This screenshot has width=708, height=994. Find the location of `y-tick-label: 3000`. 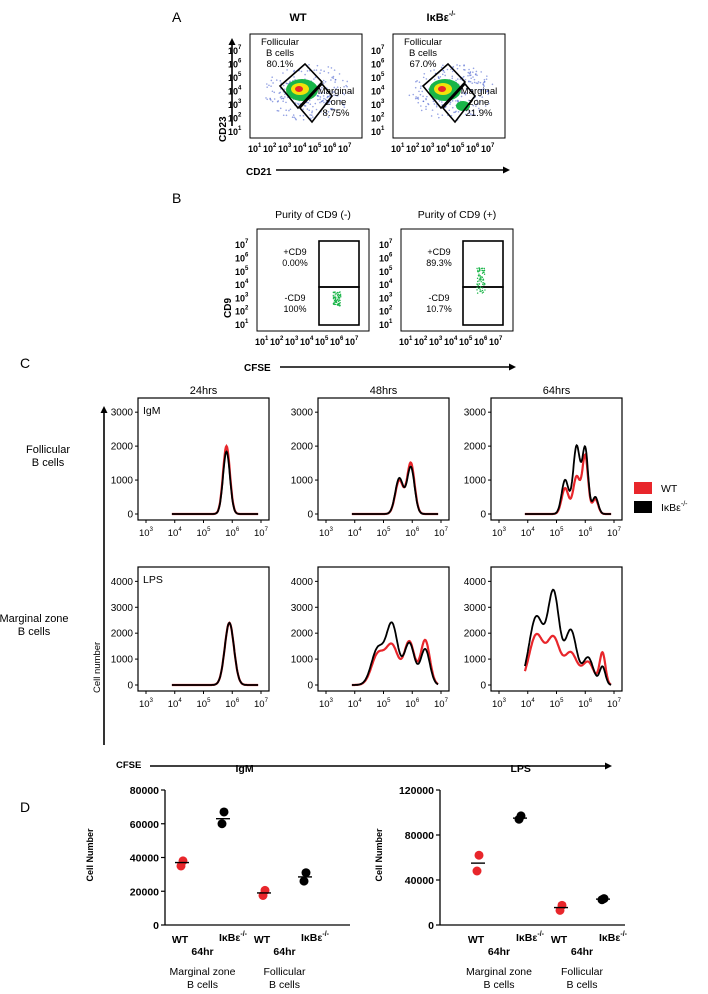

y-tick-label: 3000 is located at coordinates (302, 608).